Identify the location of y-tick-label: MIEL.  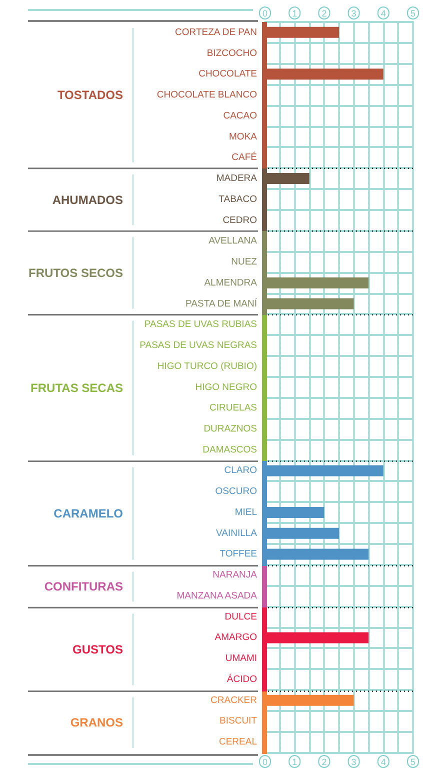
(245, 512).